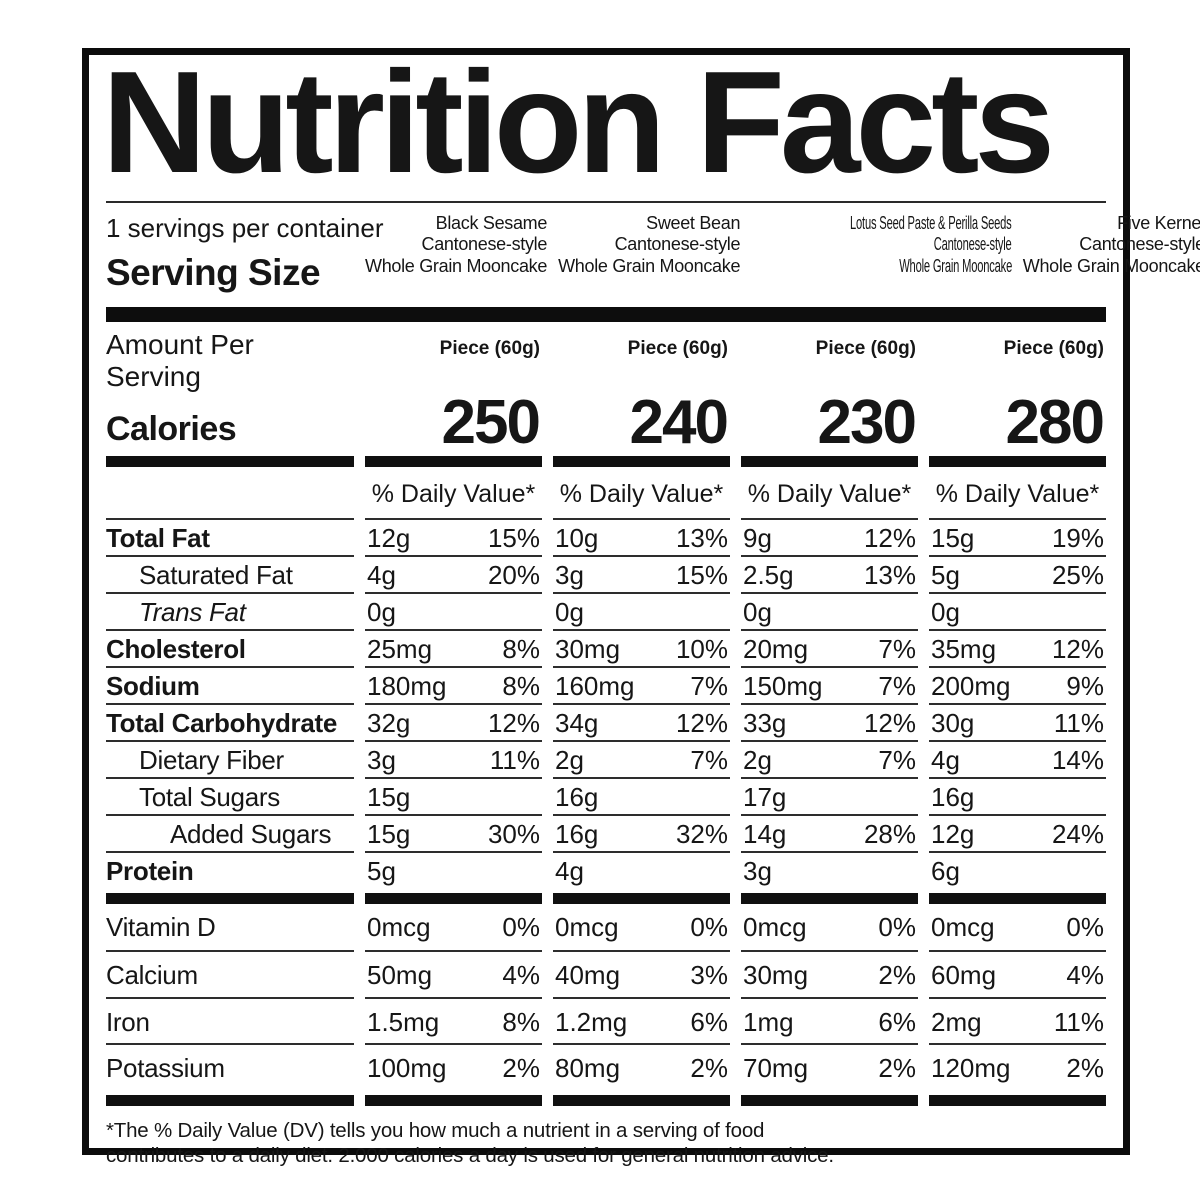 This screenshot has height=1200, width=1200. What do you see at coordinates (1017, 869) in the screenshot?
I see `nutrient-value-cell: 6g` at bounding box center [1017, 869].